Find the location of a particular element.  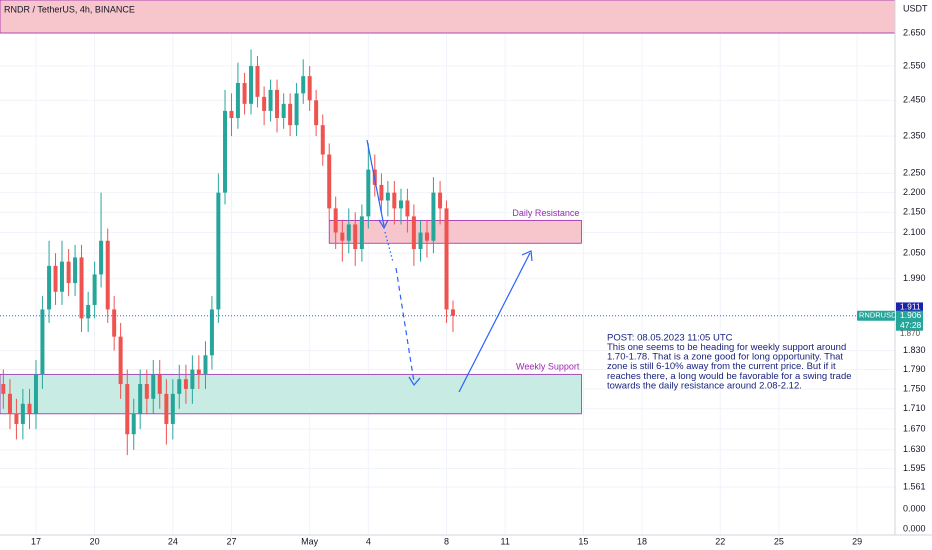

y-tick-label: 1.561 is located at coordinates (914, 486).